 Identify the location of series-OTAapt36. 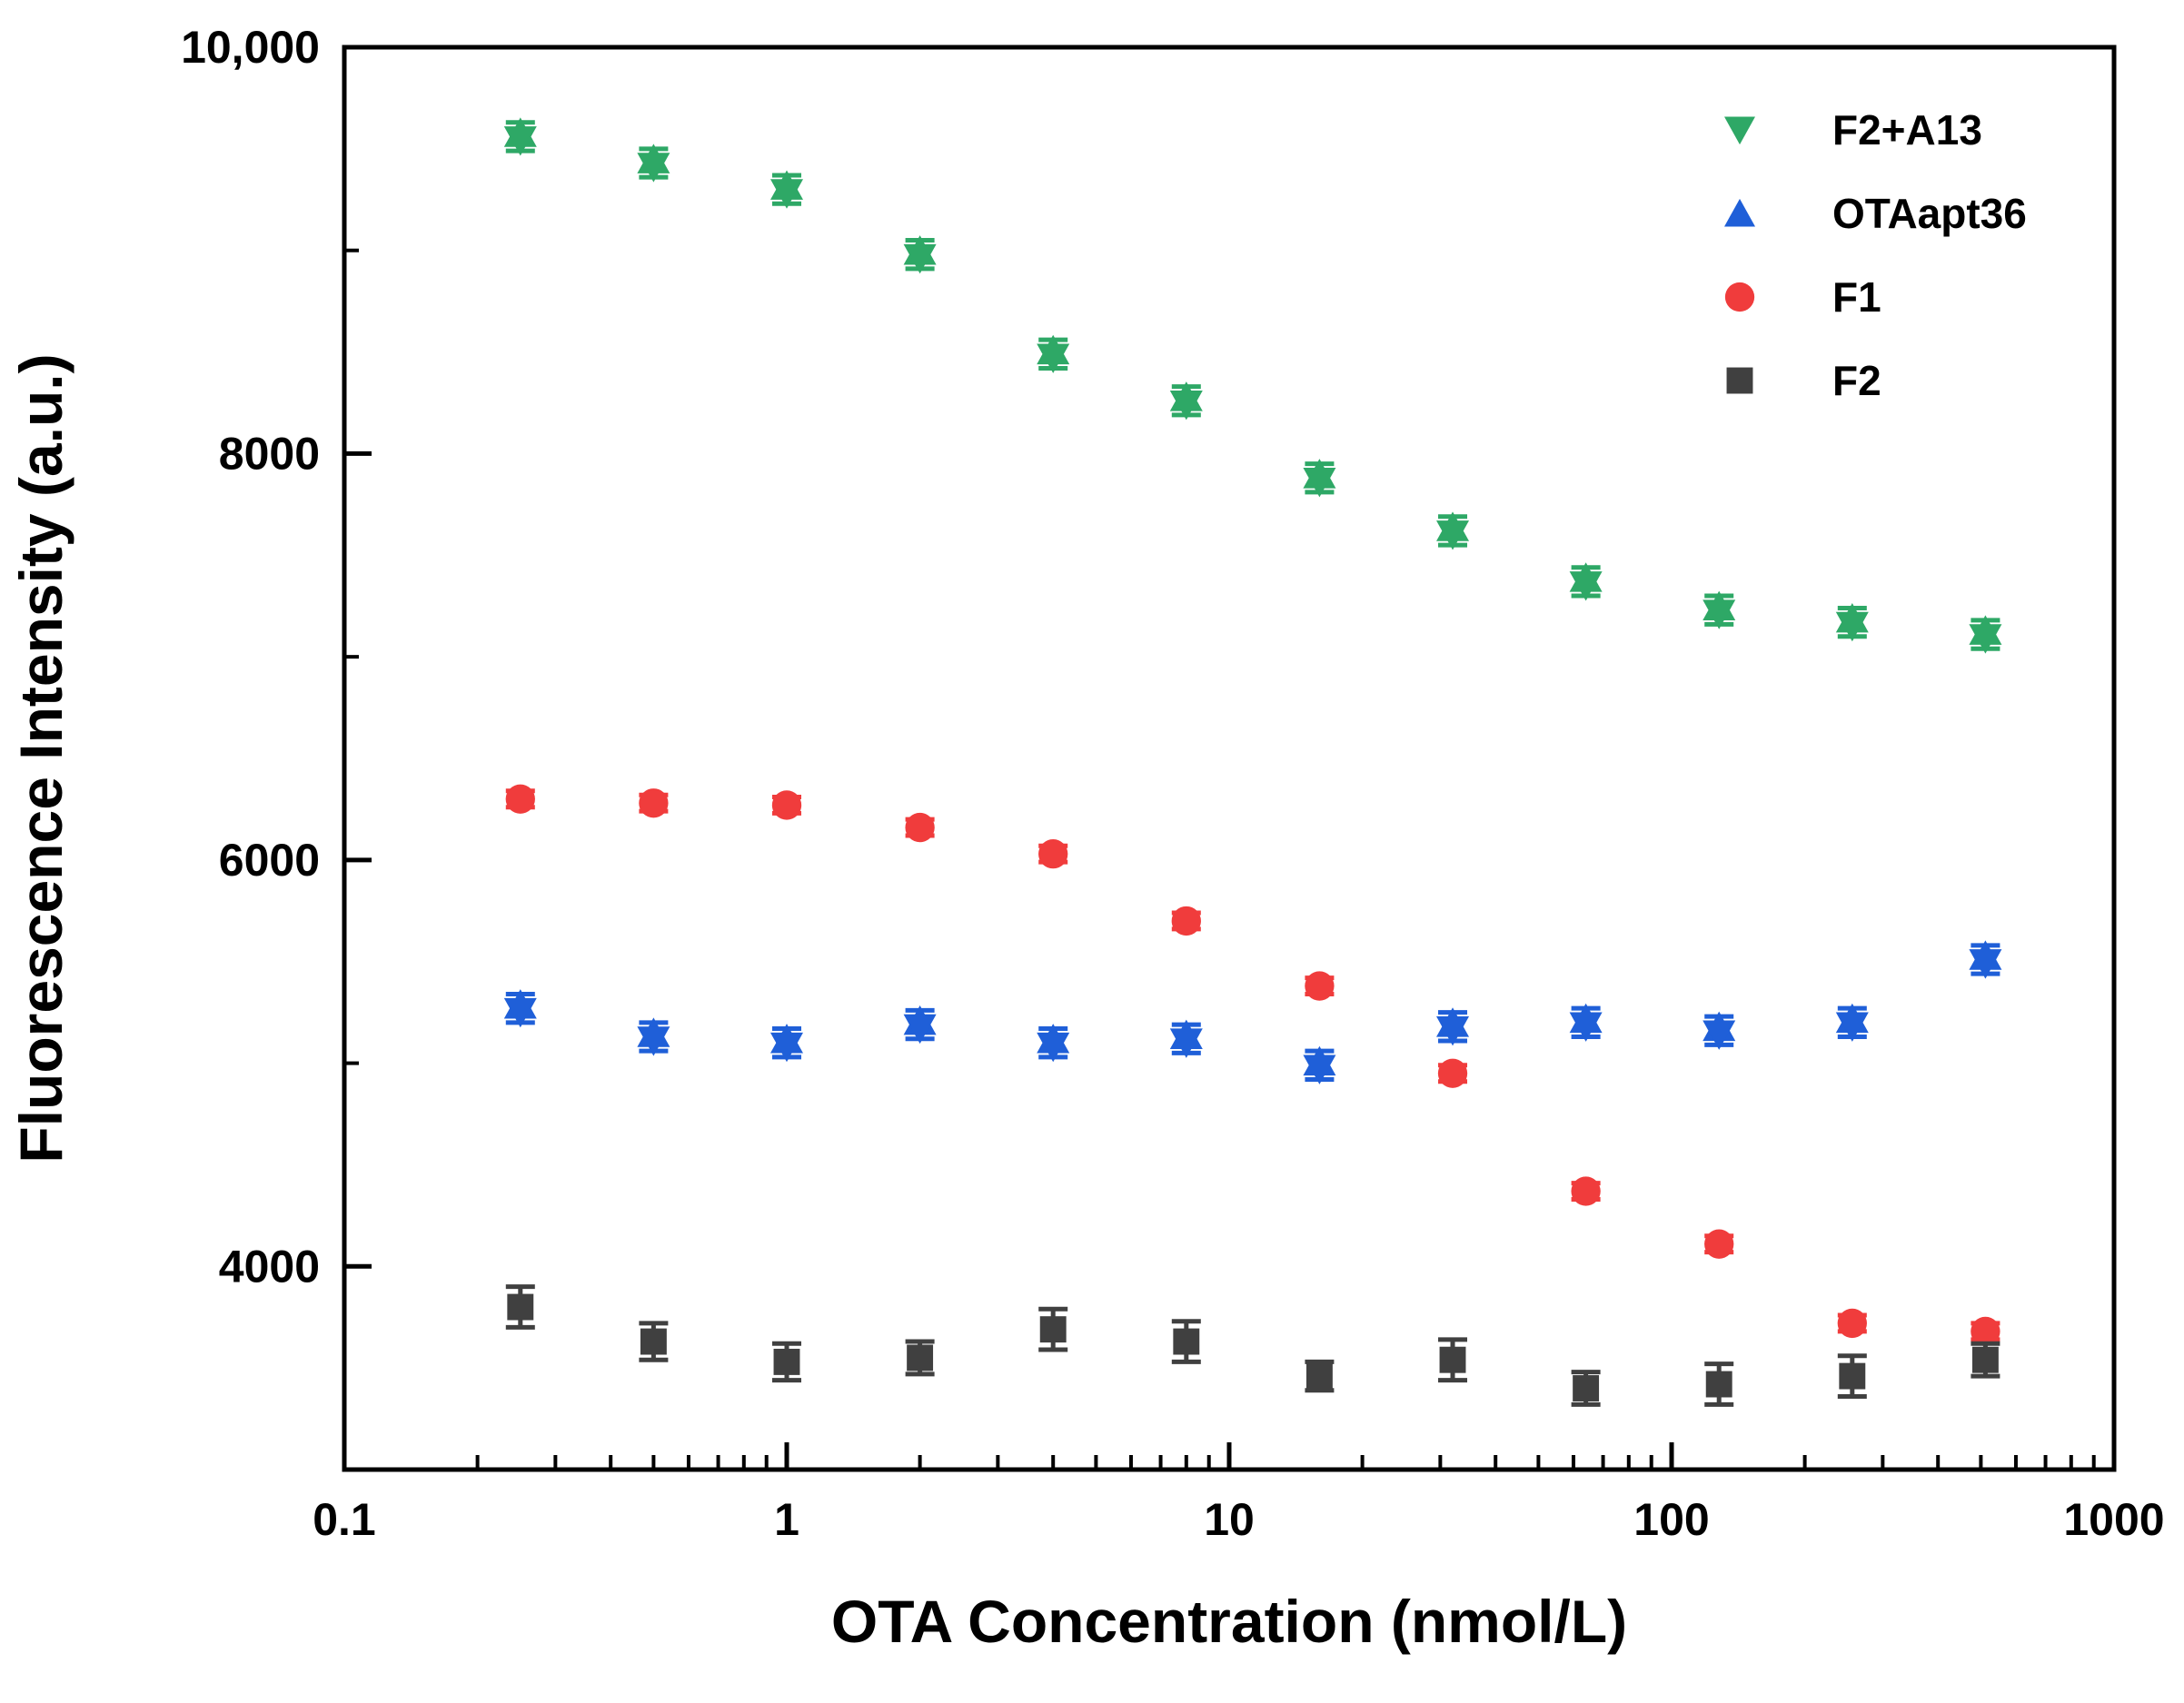
(1252, 1012).